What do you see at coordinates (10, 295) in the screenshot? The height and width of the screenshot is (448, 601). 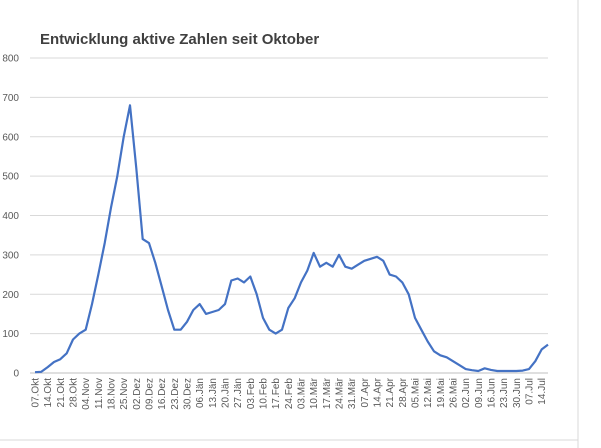 I see `y-tick-label: 200` at bounding box center [10, 295].